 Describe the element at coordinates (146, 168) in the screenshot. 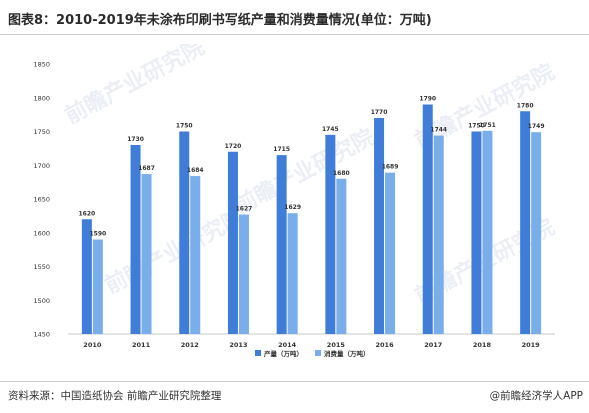

I see `consumption-value-label: 1687` at that location.